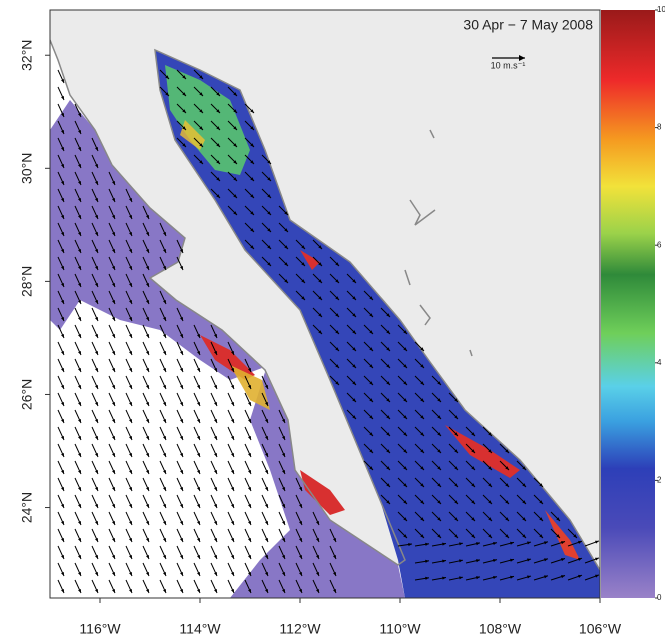 The width and height of the screenshot is (665, 638). Describe the element at coordinates (100, 629) in the screenshot. I see `x-tick-label: 116°W` at that location.